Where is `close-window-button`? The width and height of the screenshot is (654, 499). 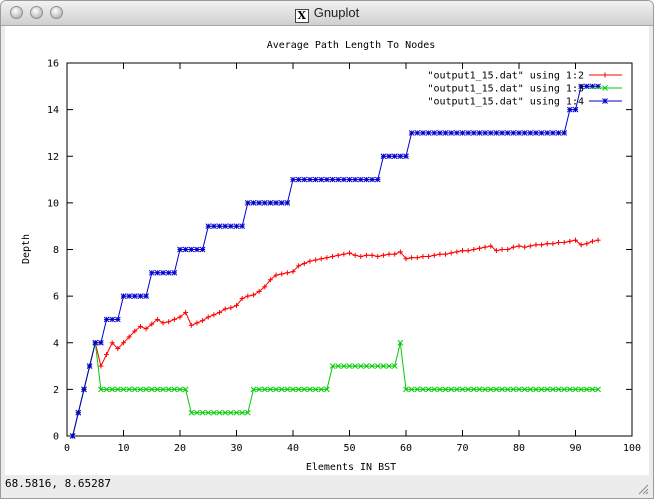
close-window-button is located at coordinates (16, 12).